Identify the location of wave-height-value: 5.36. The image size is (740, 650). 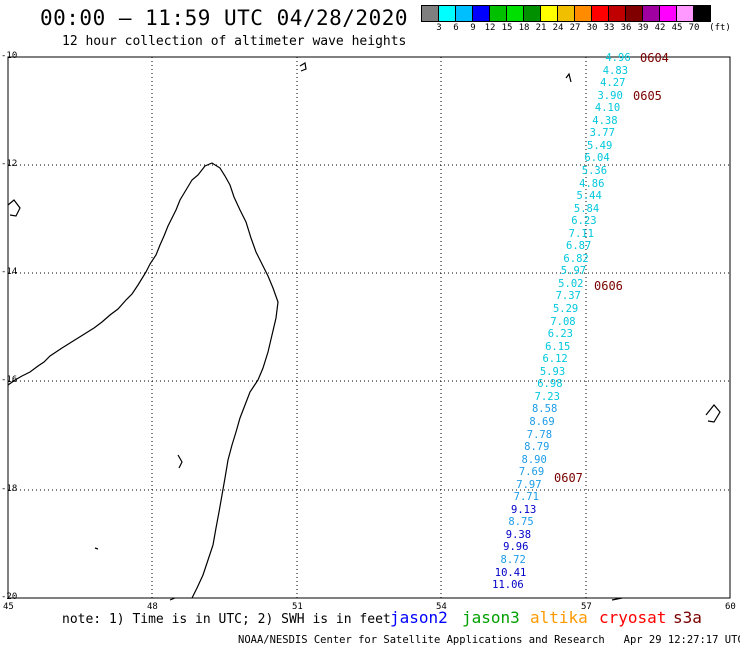
(594, 170).